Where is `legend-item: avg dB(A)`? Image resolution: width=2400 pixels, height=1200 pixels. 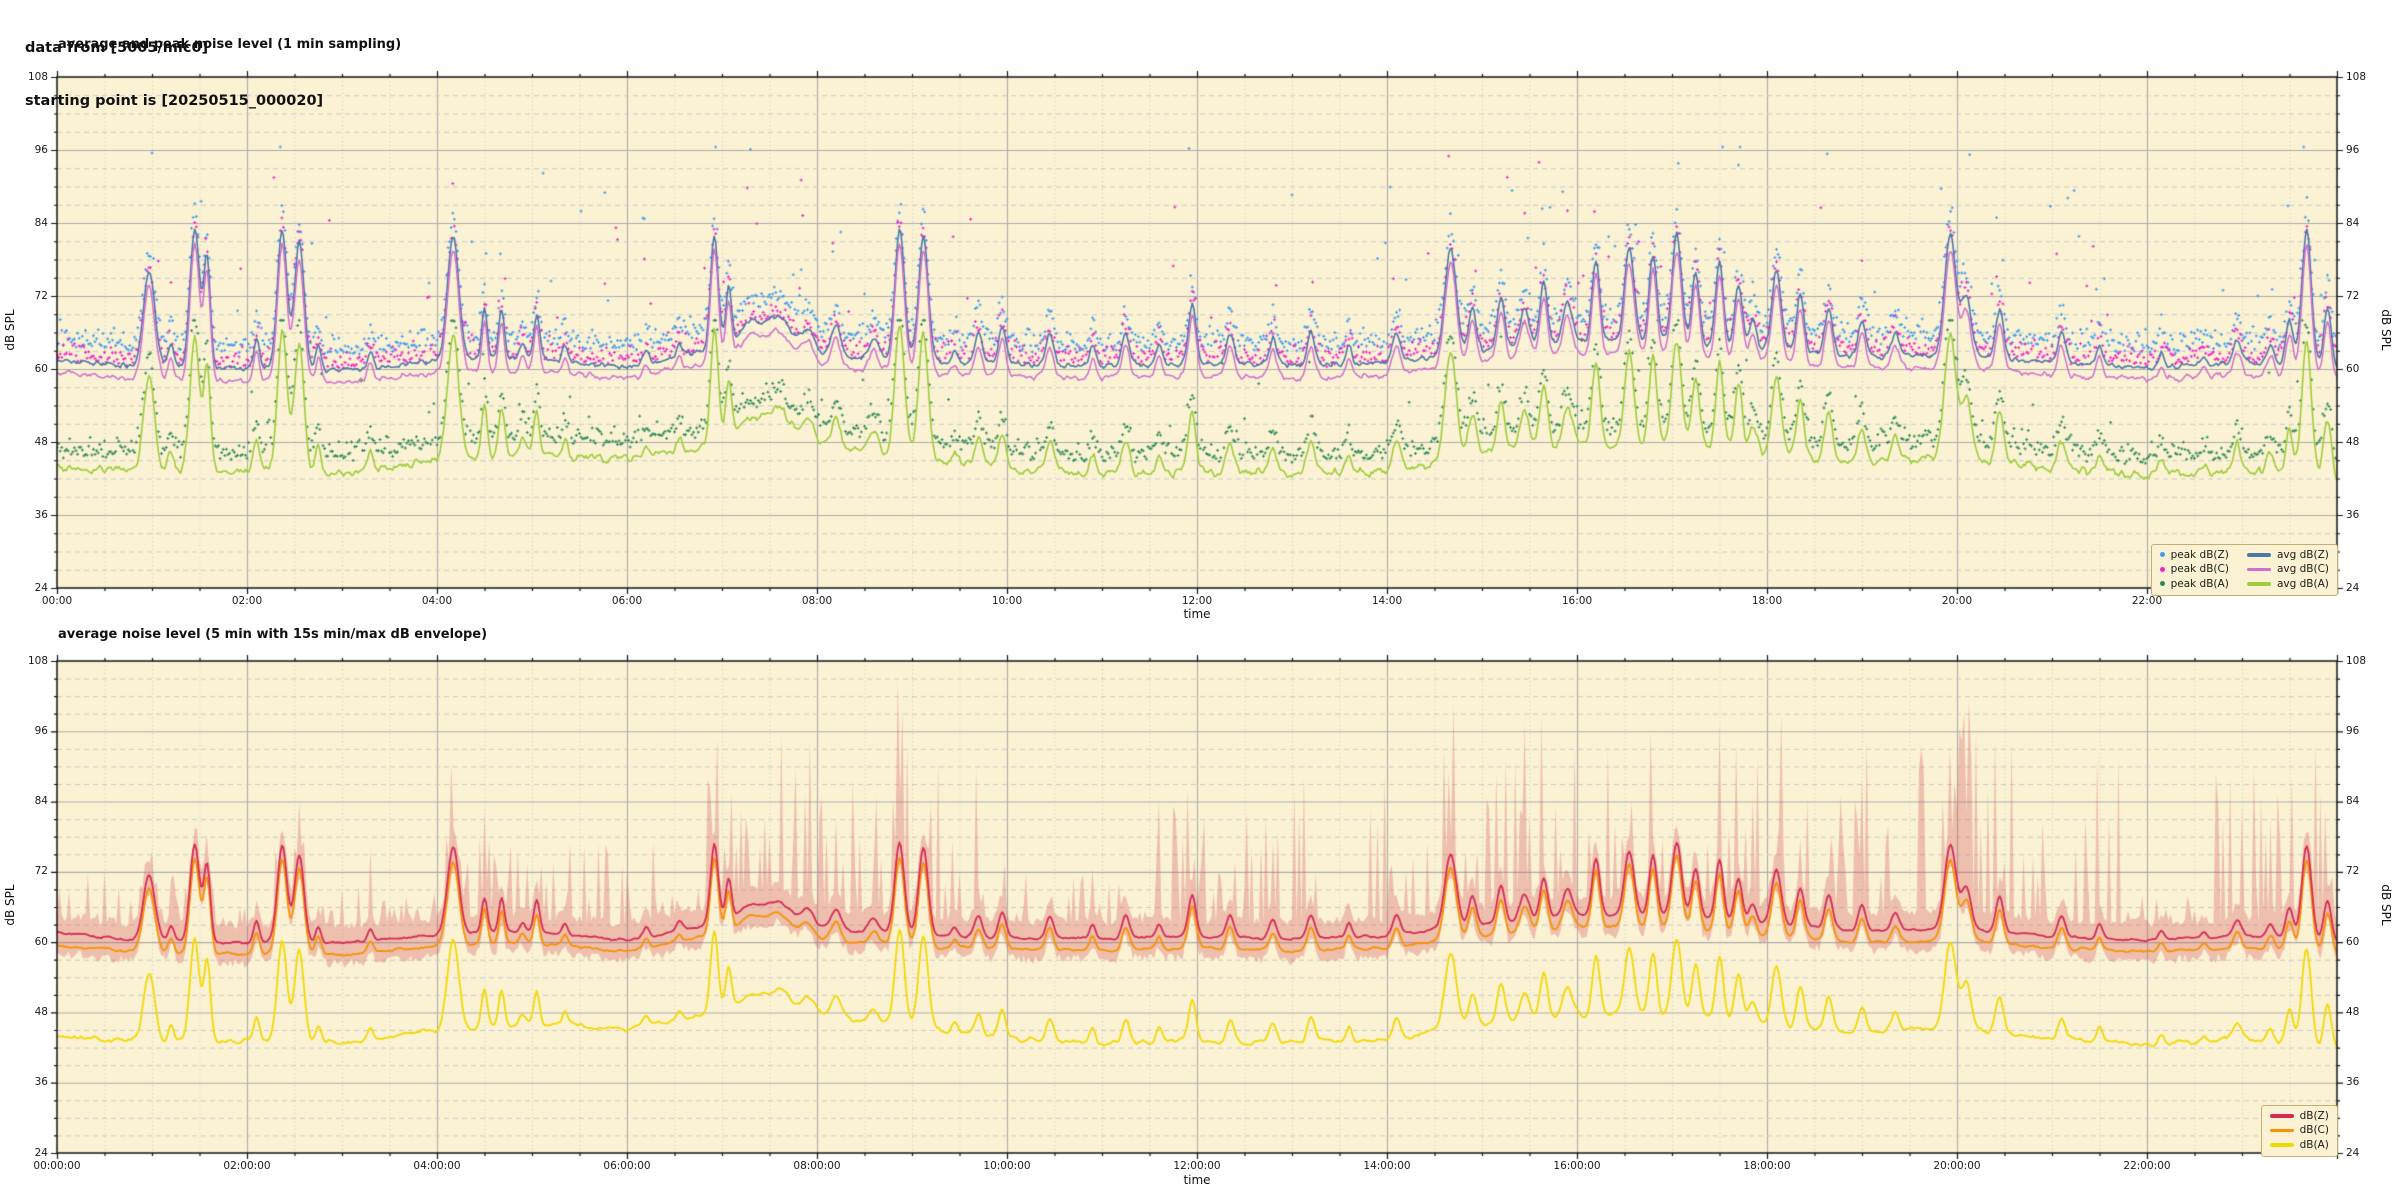 legend-item: avg dB(A) is located at coordinates (2287, 584).